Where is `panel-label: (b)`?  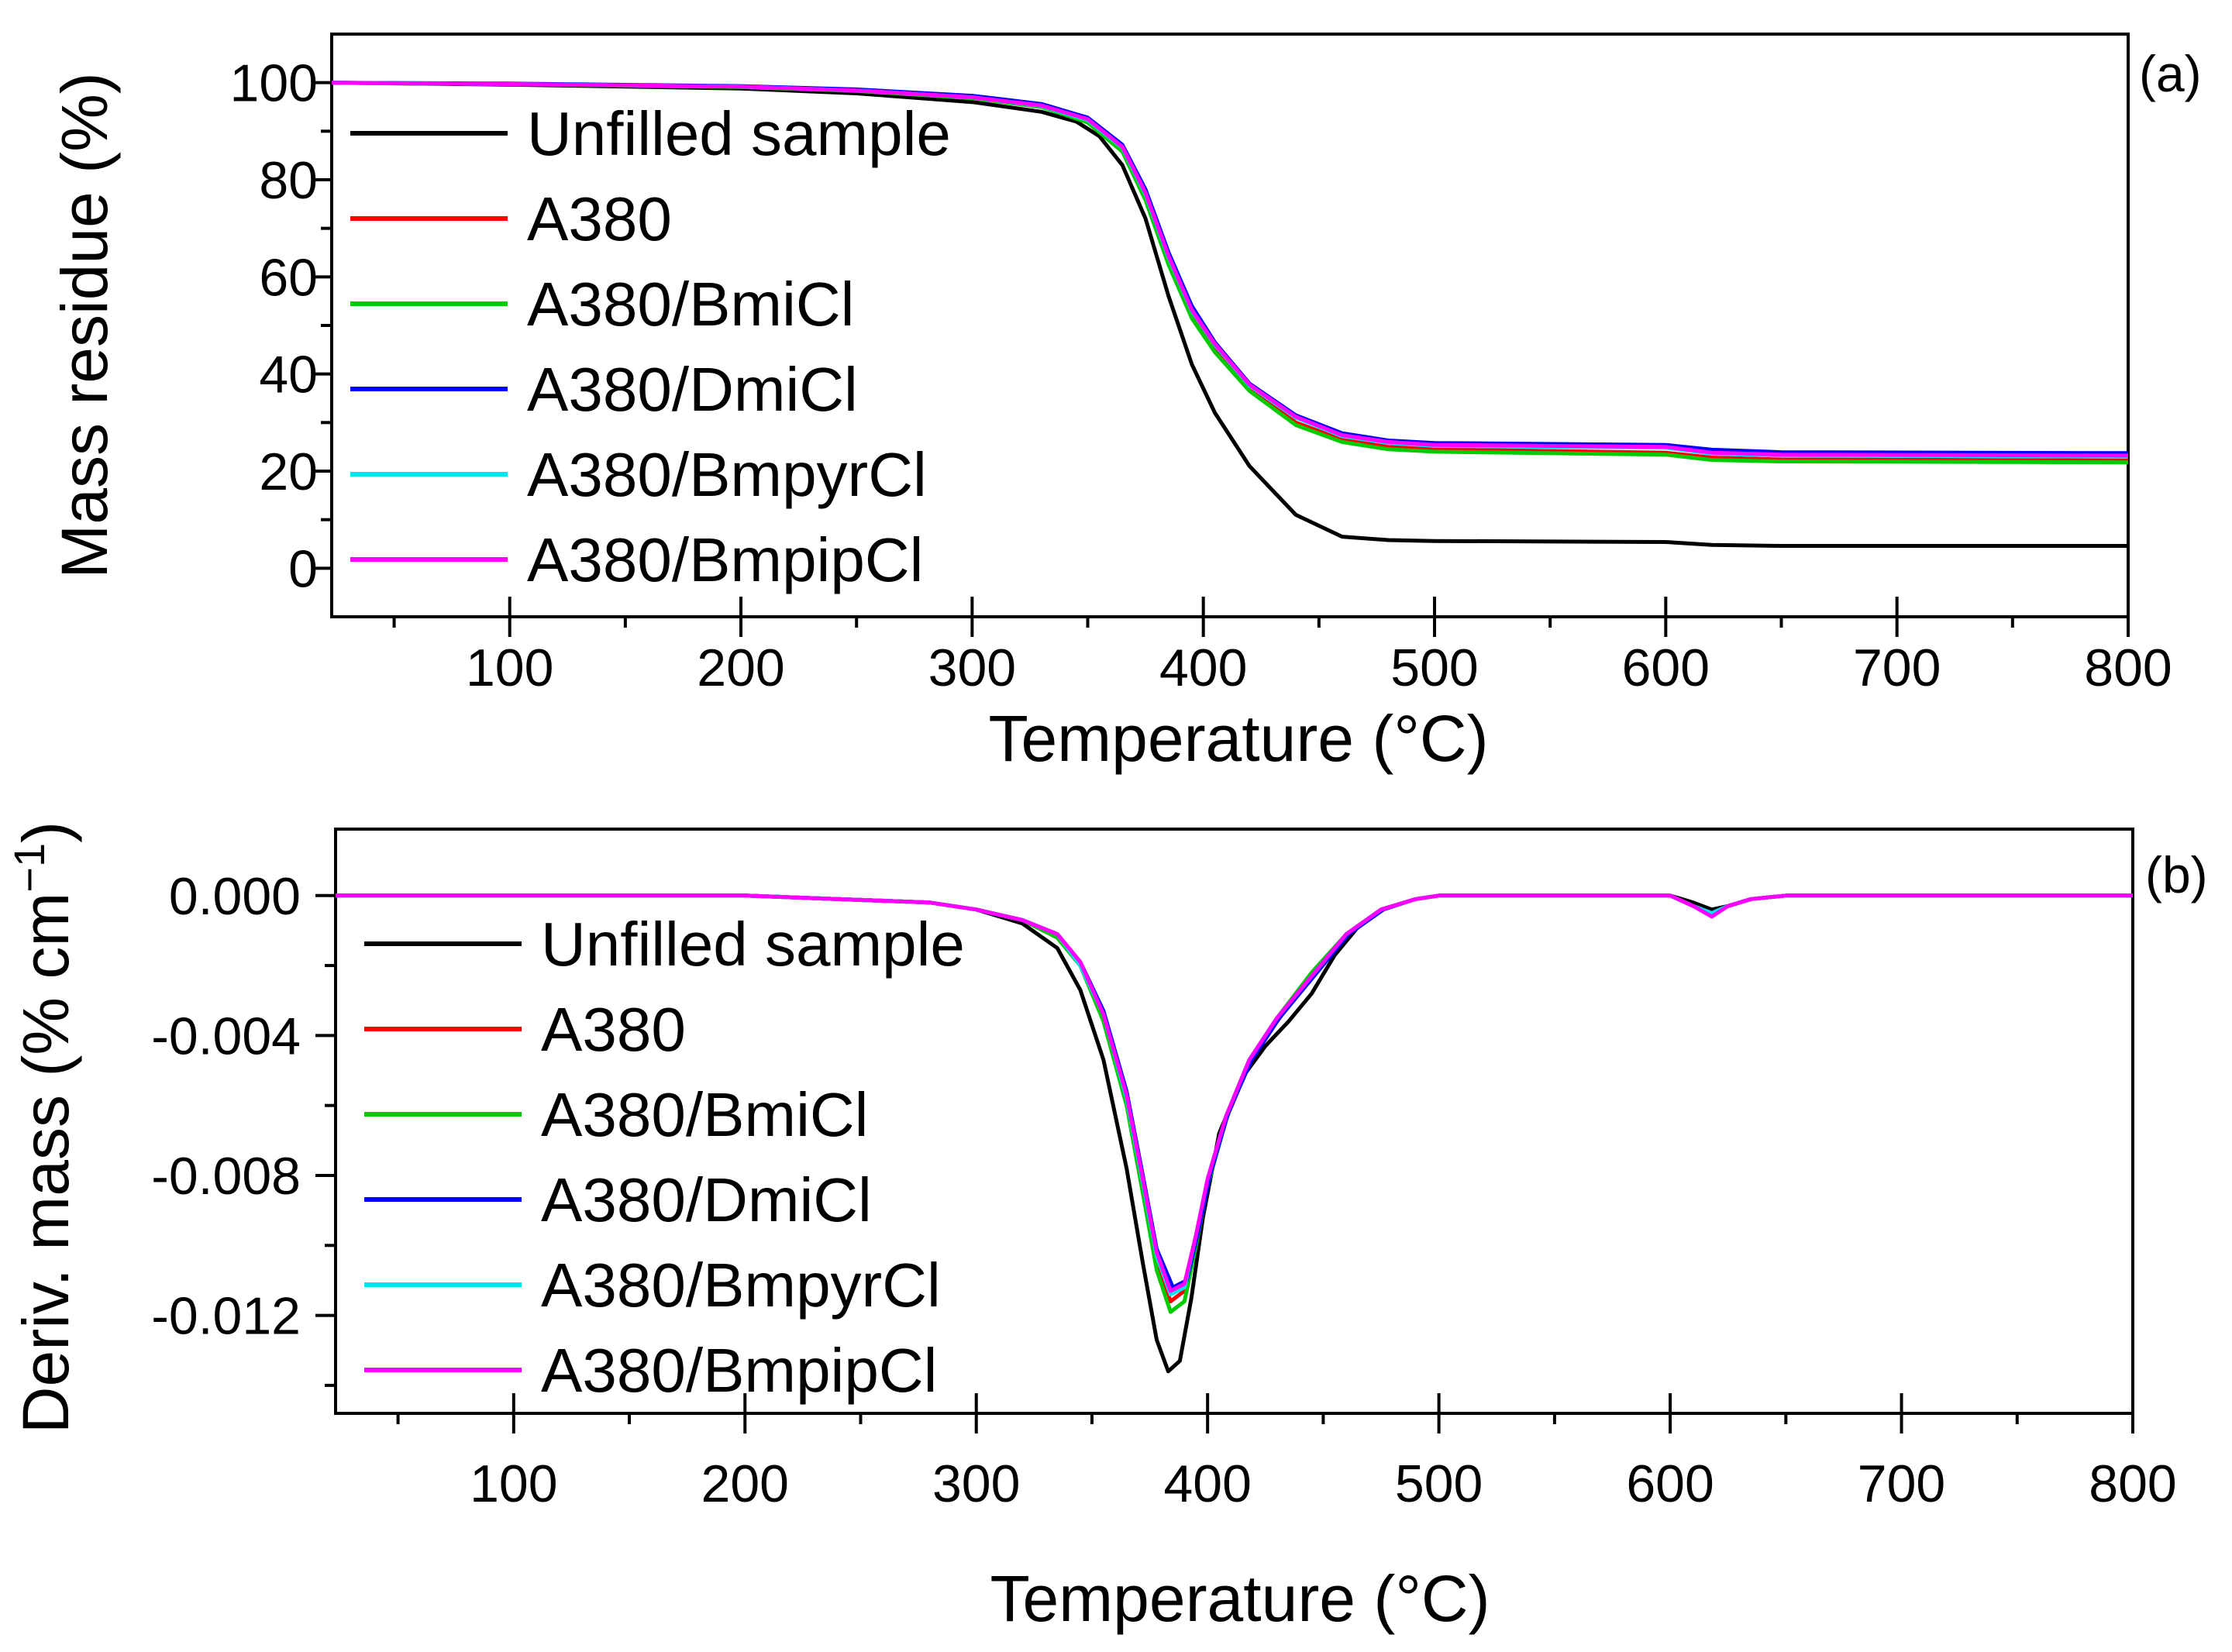
panel-label: (b) is located at coordinates (2176, 874).